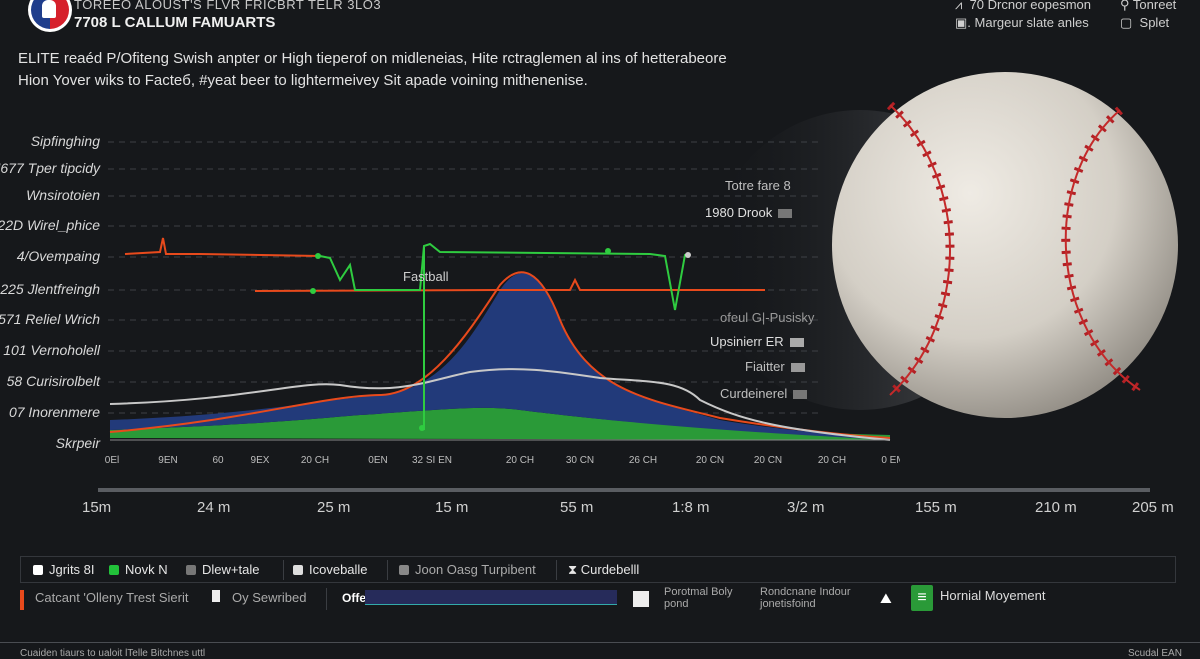 Image resolution: width=1200 pixels, height=659 pixels. I want to click on y-axis-label: Wnsirotoien, so click(63, 195).